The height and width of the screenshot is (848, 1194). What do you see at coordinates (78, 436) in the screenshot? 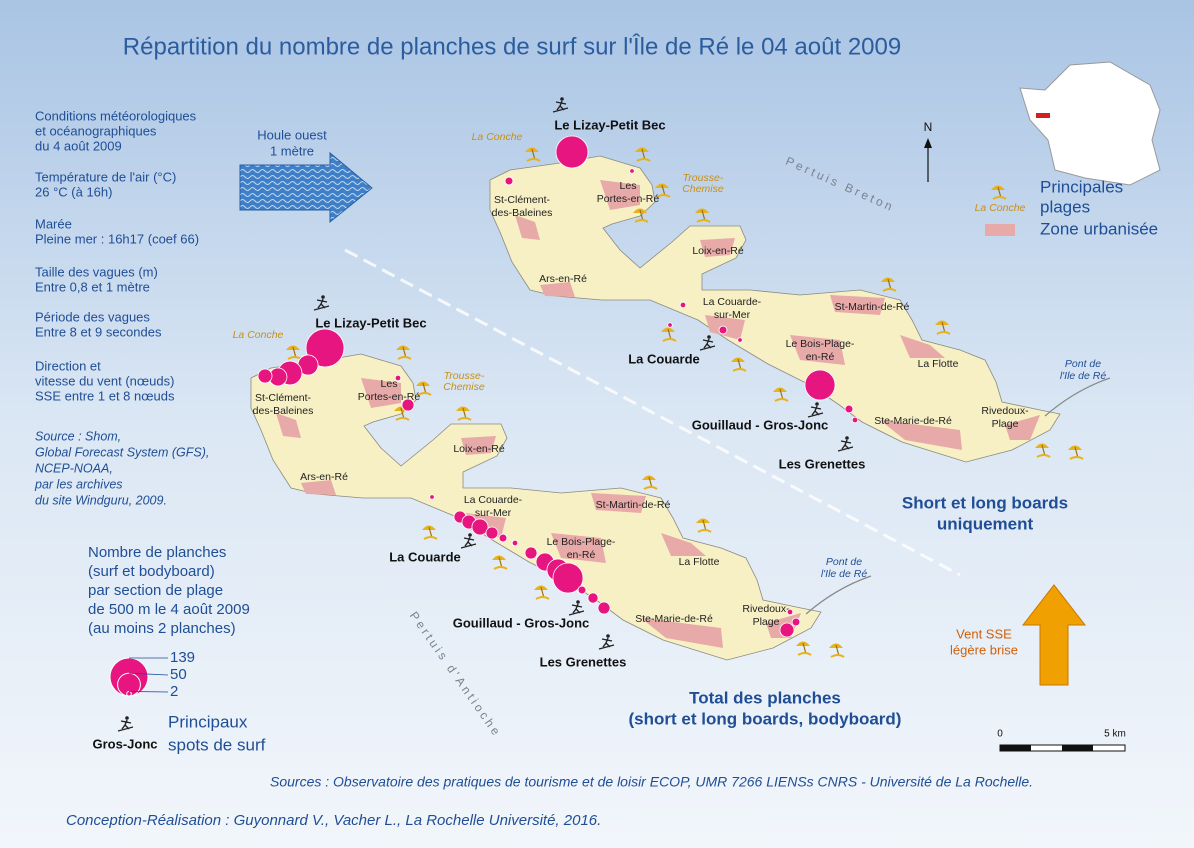
I see `source-text: Source : Shom,` at bounding box center [78, 436].